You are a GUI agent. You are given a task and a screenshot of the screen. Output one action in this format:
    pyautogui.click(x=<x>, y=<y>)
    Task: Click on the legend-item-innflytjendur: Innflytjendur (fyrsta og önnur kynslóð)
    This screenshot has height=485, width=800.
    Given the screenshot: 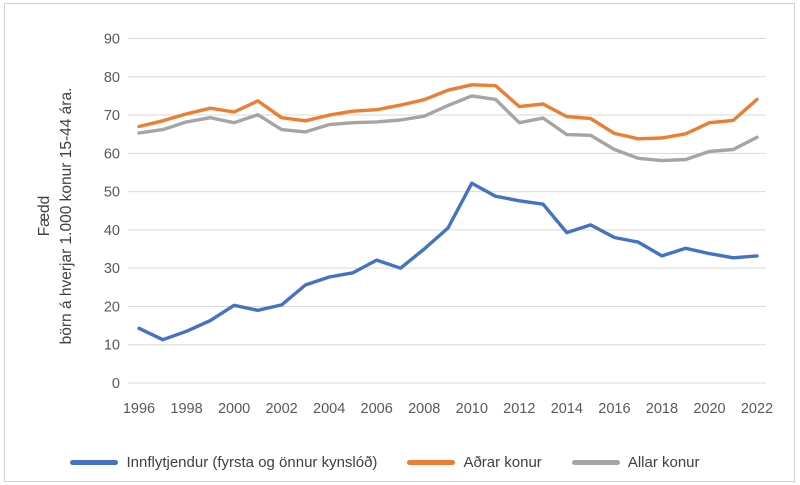 What is the action you would take?
    pyautogui.click(x=223, y=462)
    